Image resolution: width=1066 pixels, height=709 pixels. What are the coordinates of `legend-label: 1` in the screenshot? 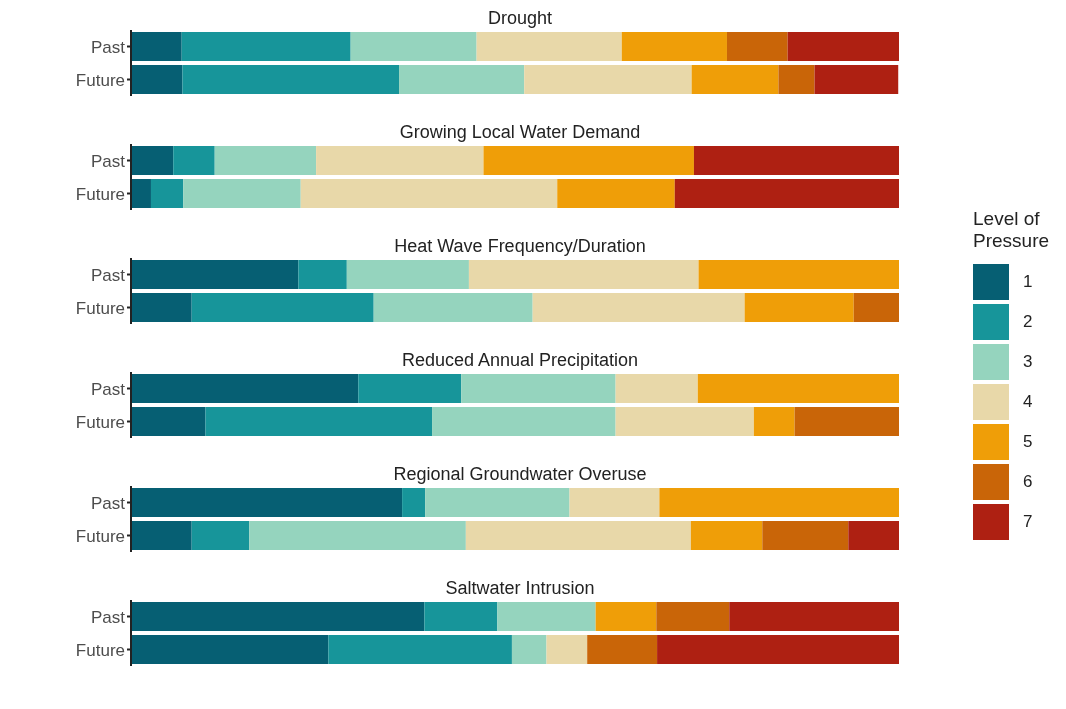 It's located at (1028, 282).